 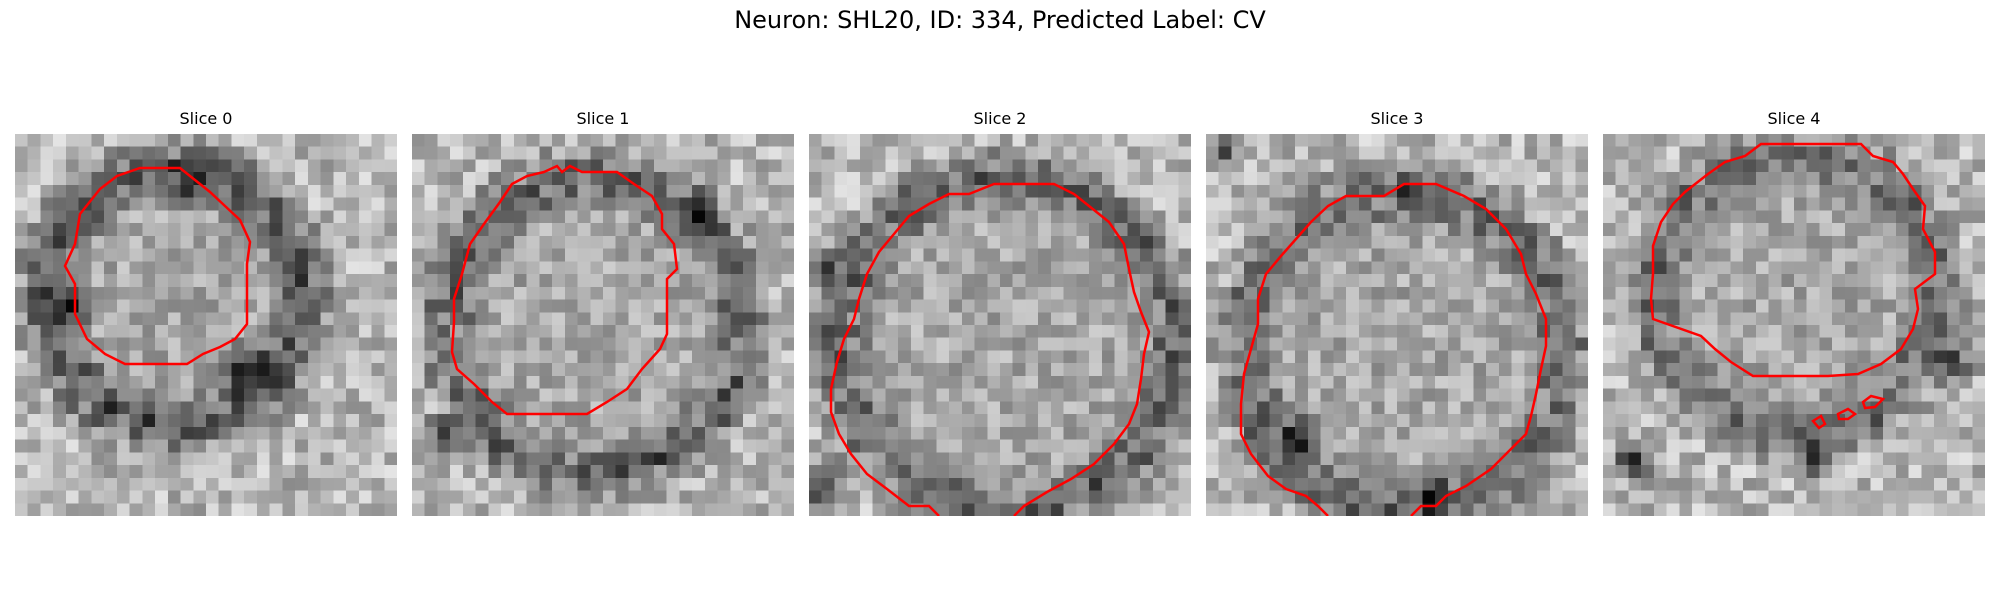 I want to click on slice-title: Slice 2, so click(x=1000, y=118).